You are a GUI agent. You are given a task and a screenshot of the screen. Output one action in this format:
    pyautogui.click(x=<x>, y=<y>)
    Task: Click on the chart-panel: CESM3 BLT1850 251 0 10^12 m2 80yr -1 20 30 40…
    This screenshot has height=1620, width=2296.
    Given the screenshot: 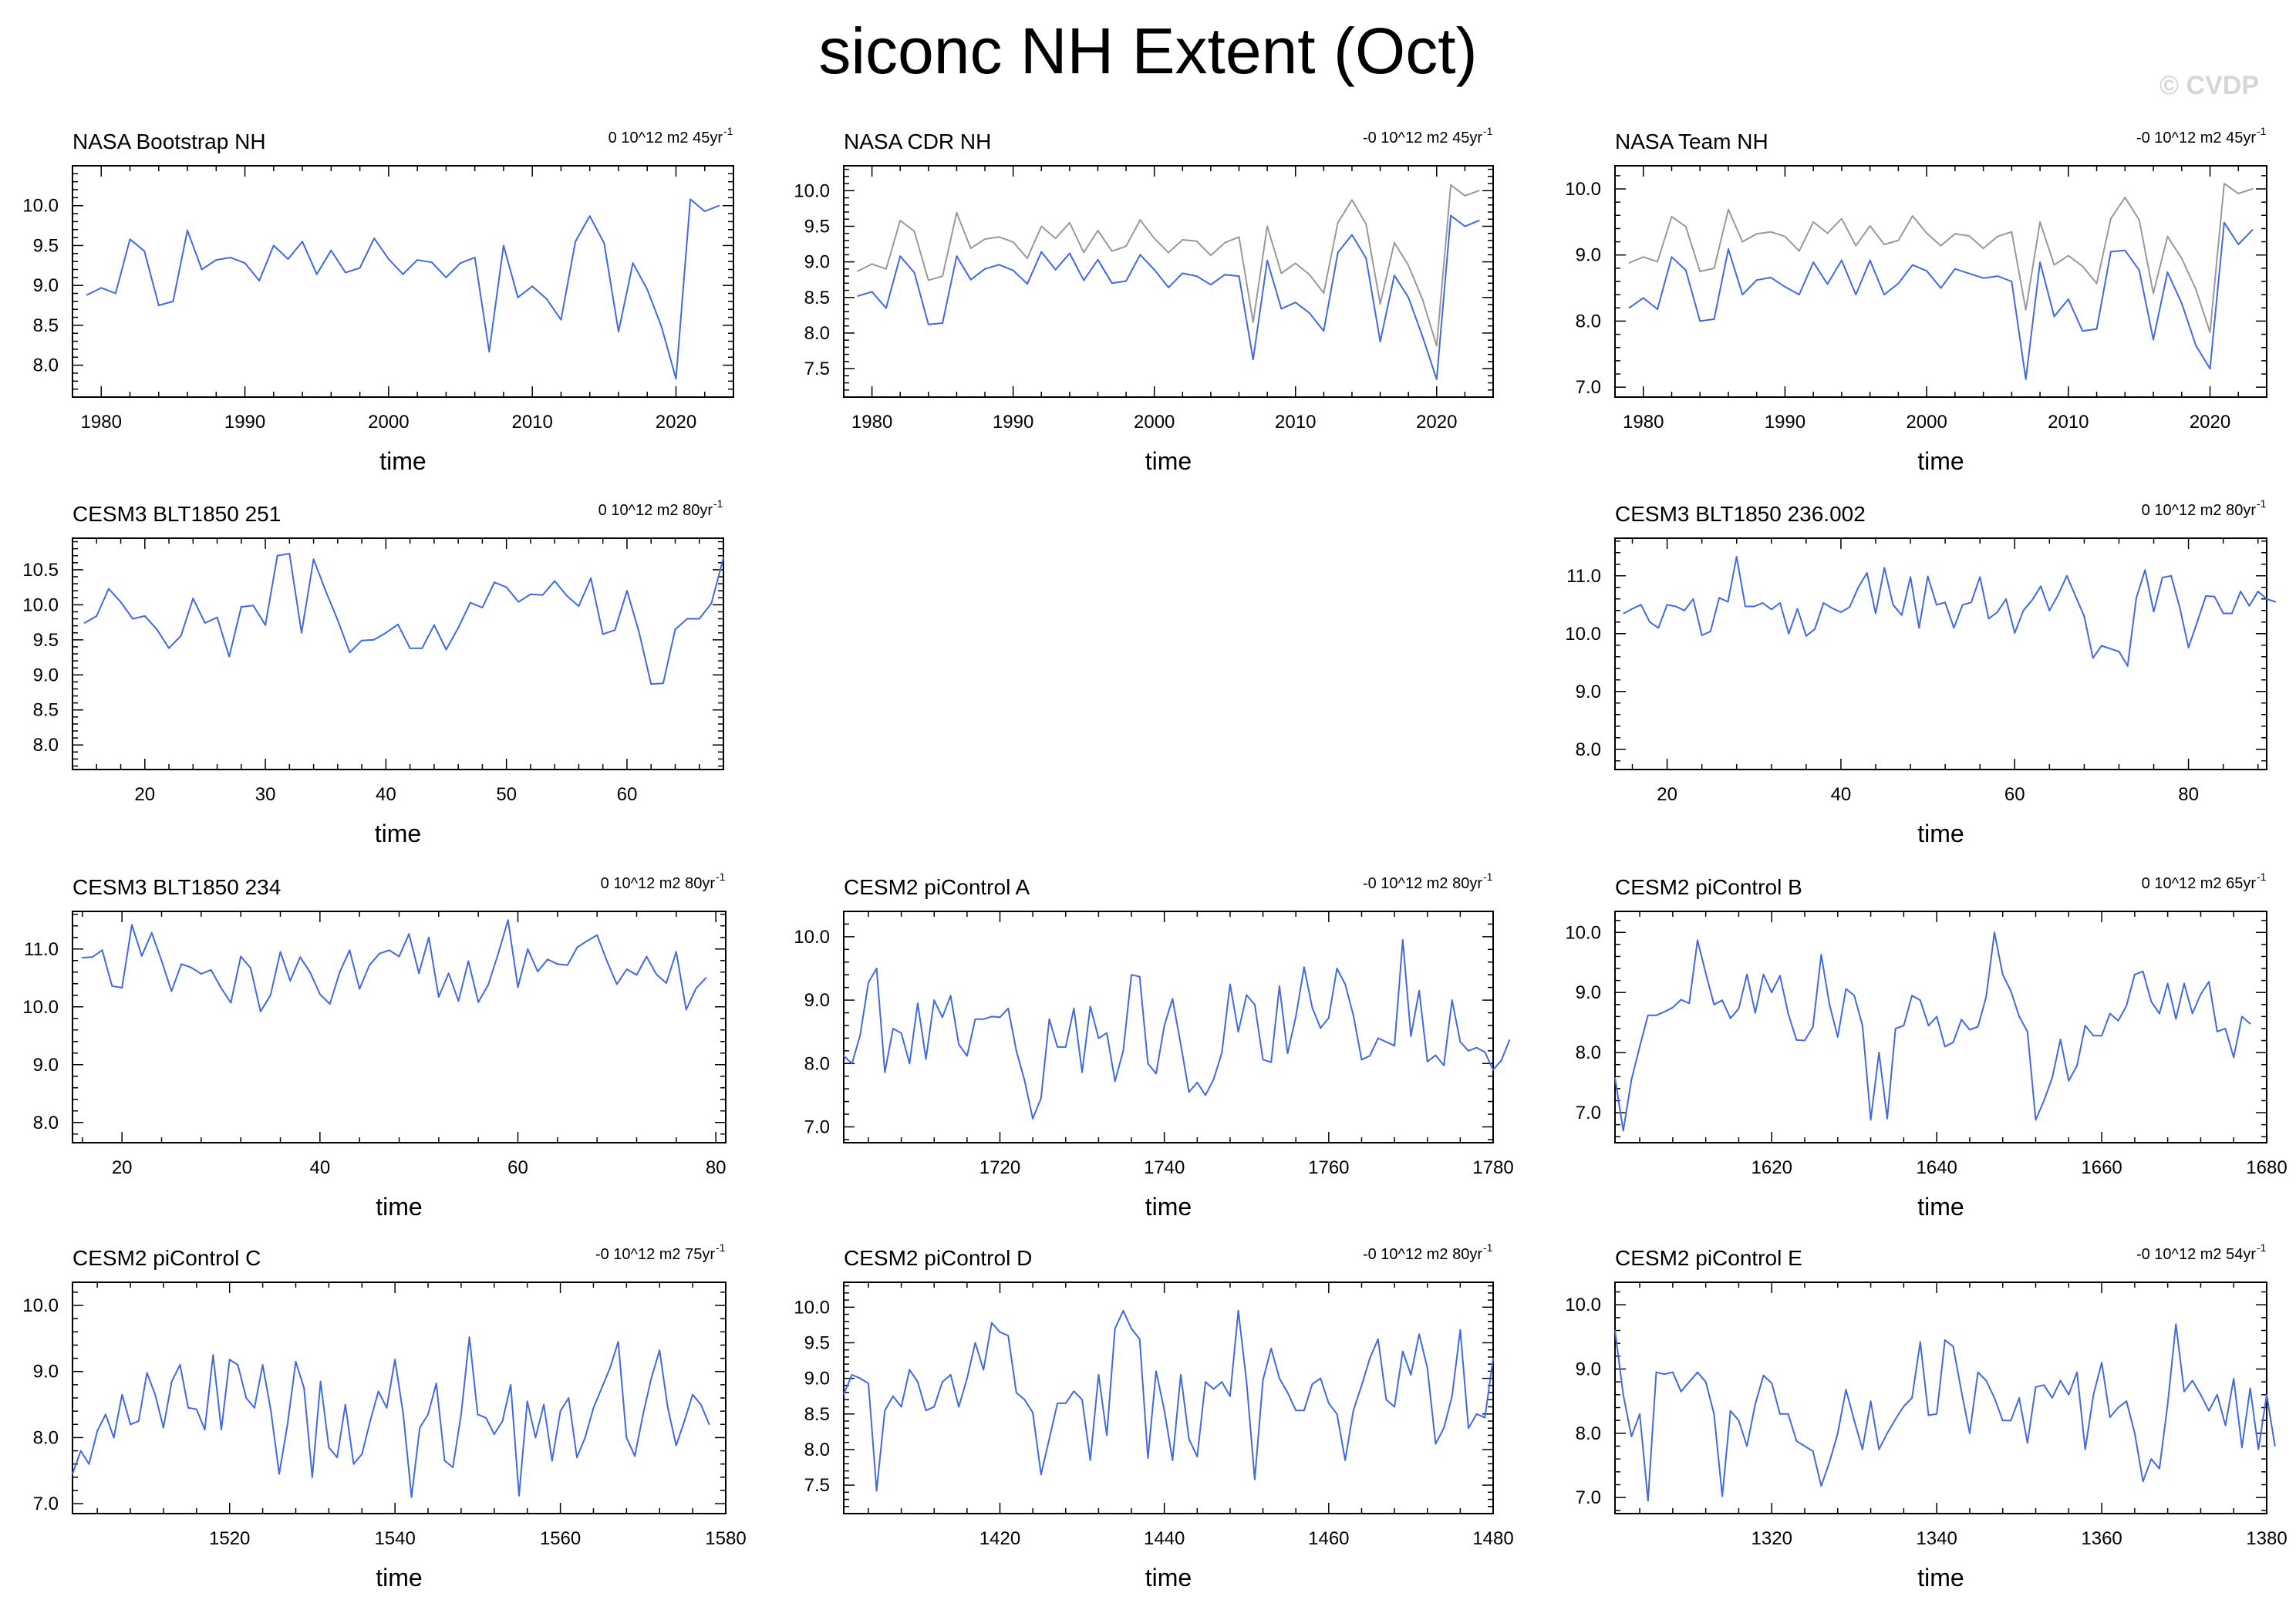 What is the action you would take?
    pyautogui.click(x=373, y=672)
    